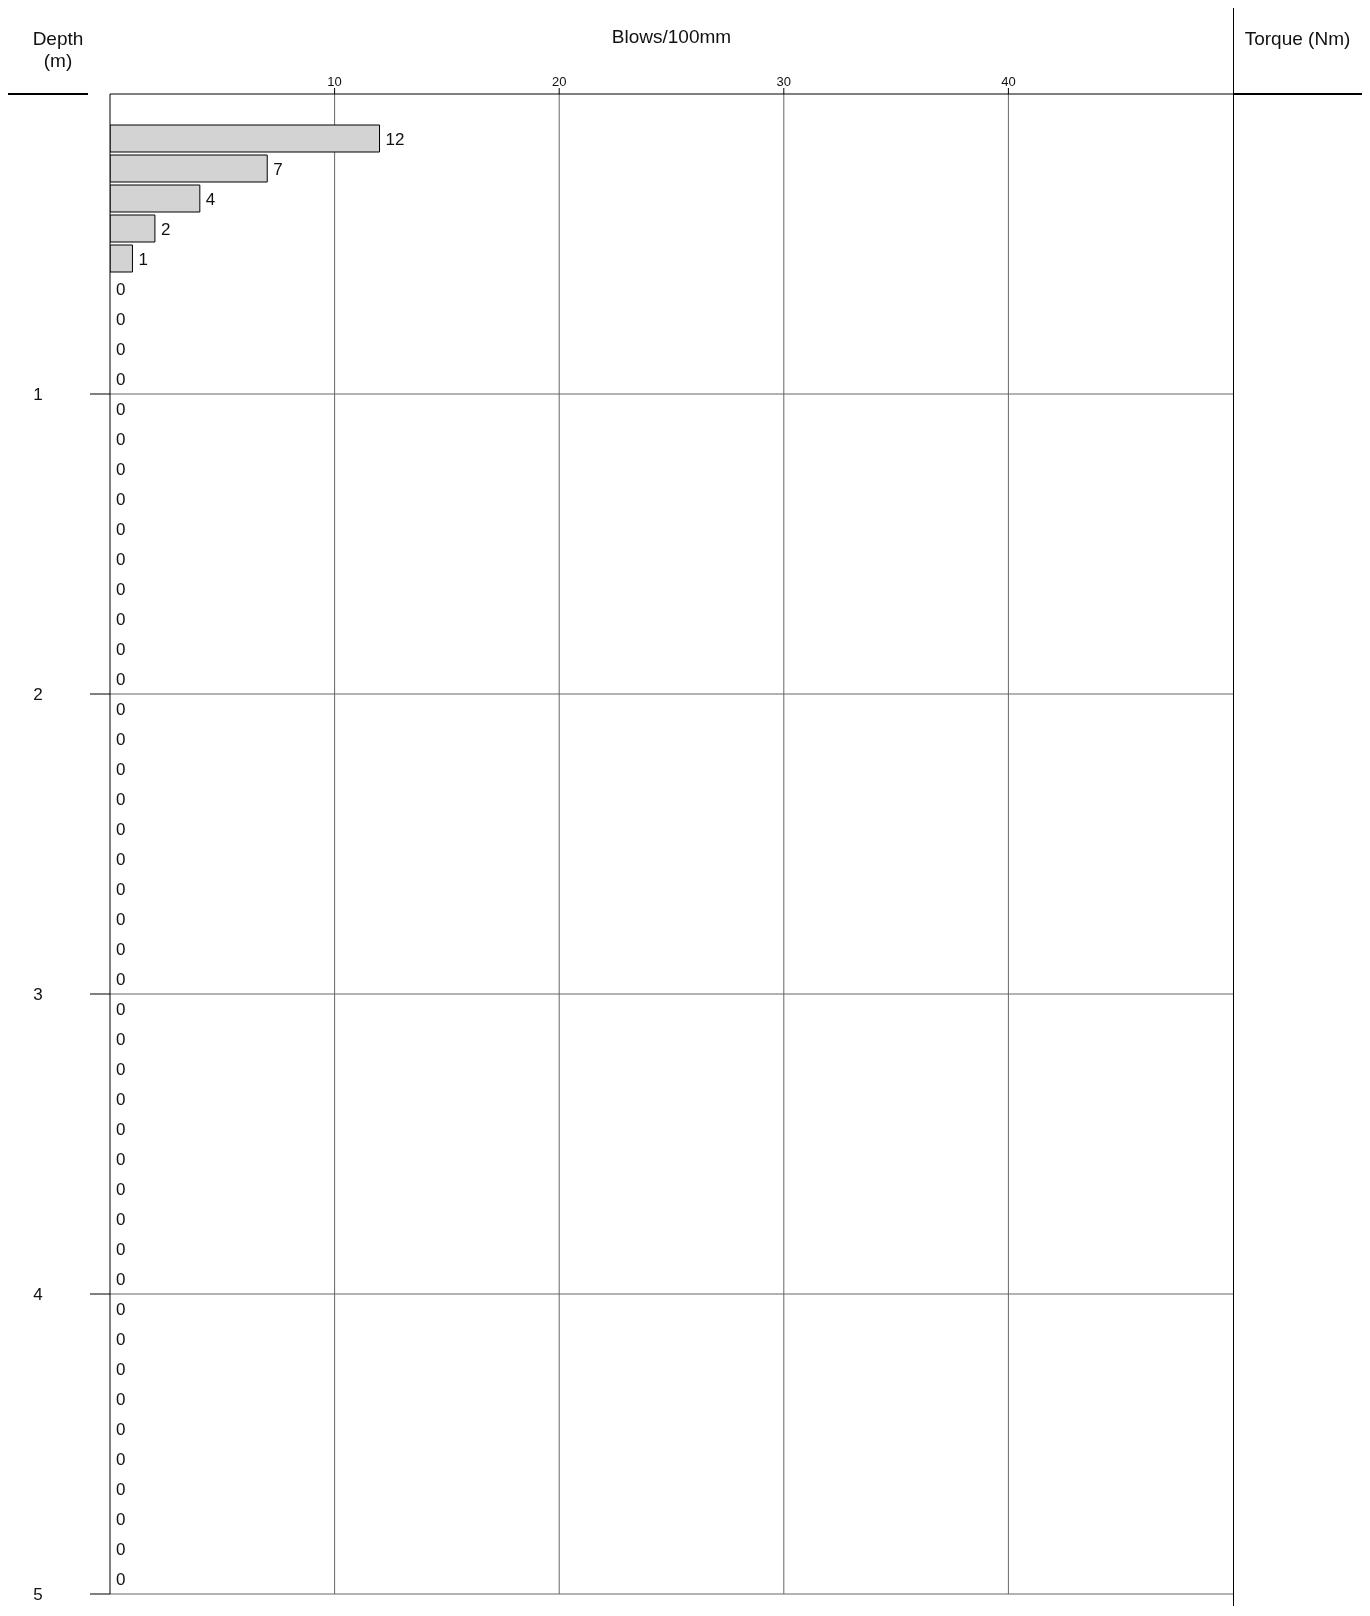 This screenshot has height=1616, width=1370. I want to click on y-tick-label: 1, so click(38, 395).